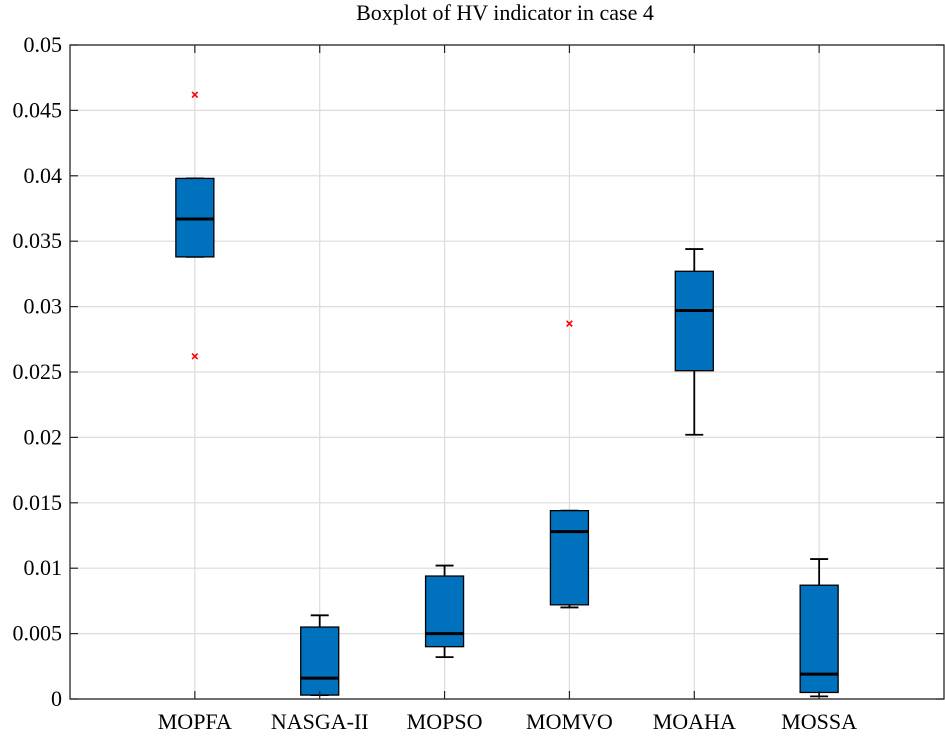 This screenshot has height=738, width=945. What do you see at coordinates (195, 721) in the screenshot?
I see `x-tick-label: MOPFA` at bounding box center [195, 721].